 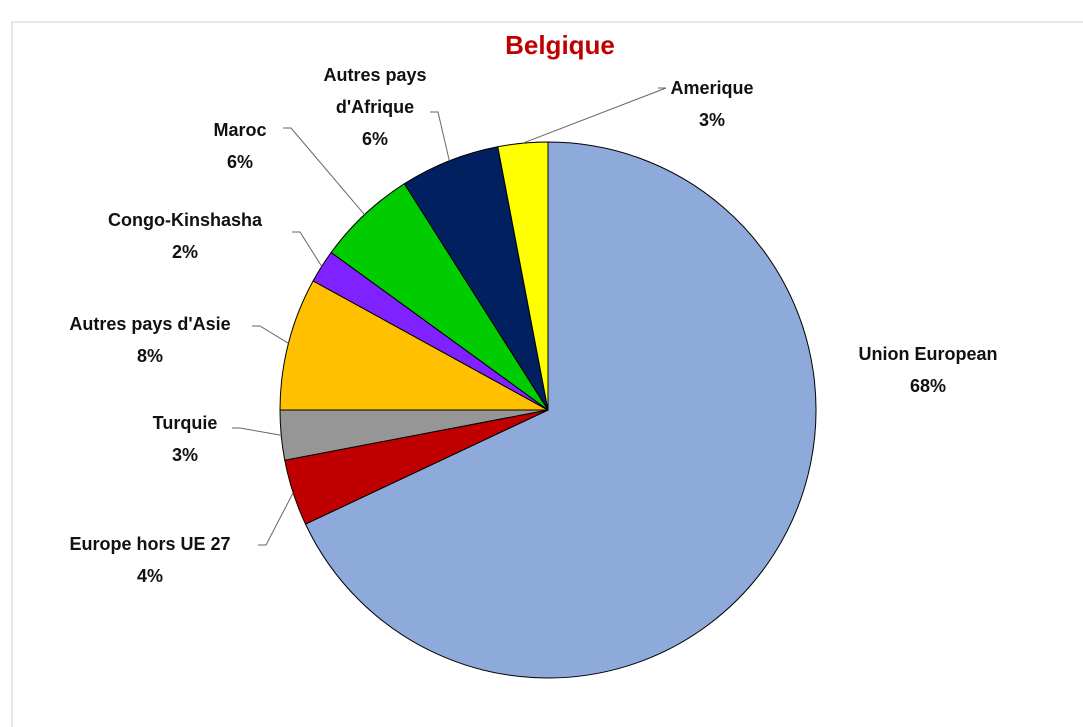 I want to click on slice-label: Union European, so click(x=928, y=354).